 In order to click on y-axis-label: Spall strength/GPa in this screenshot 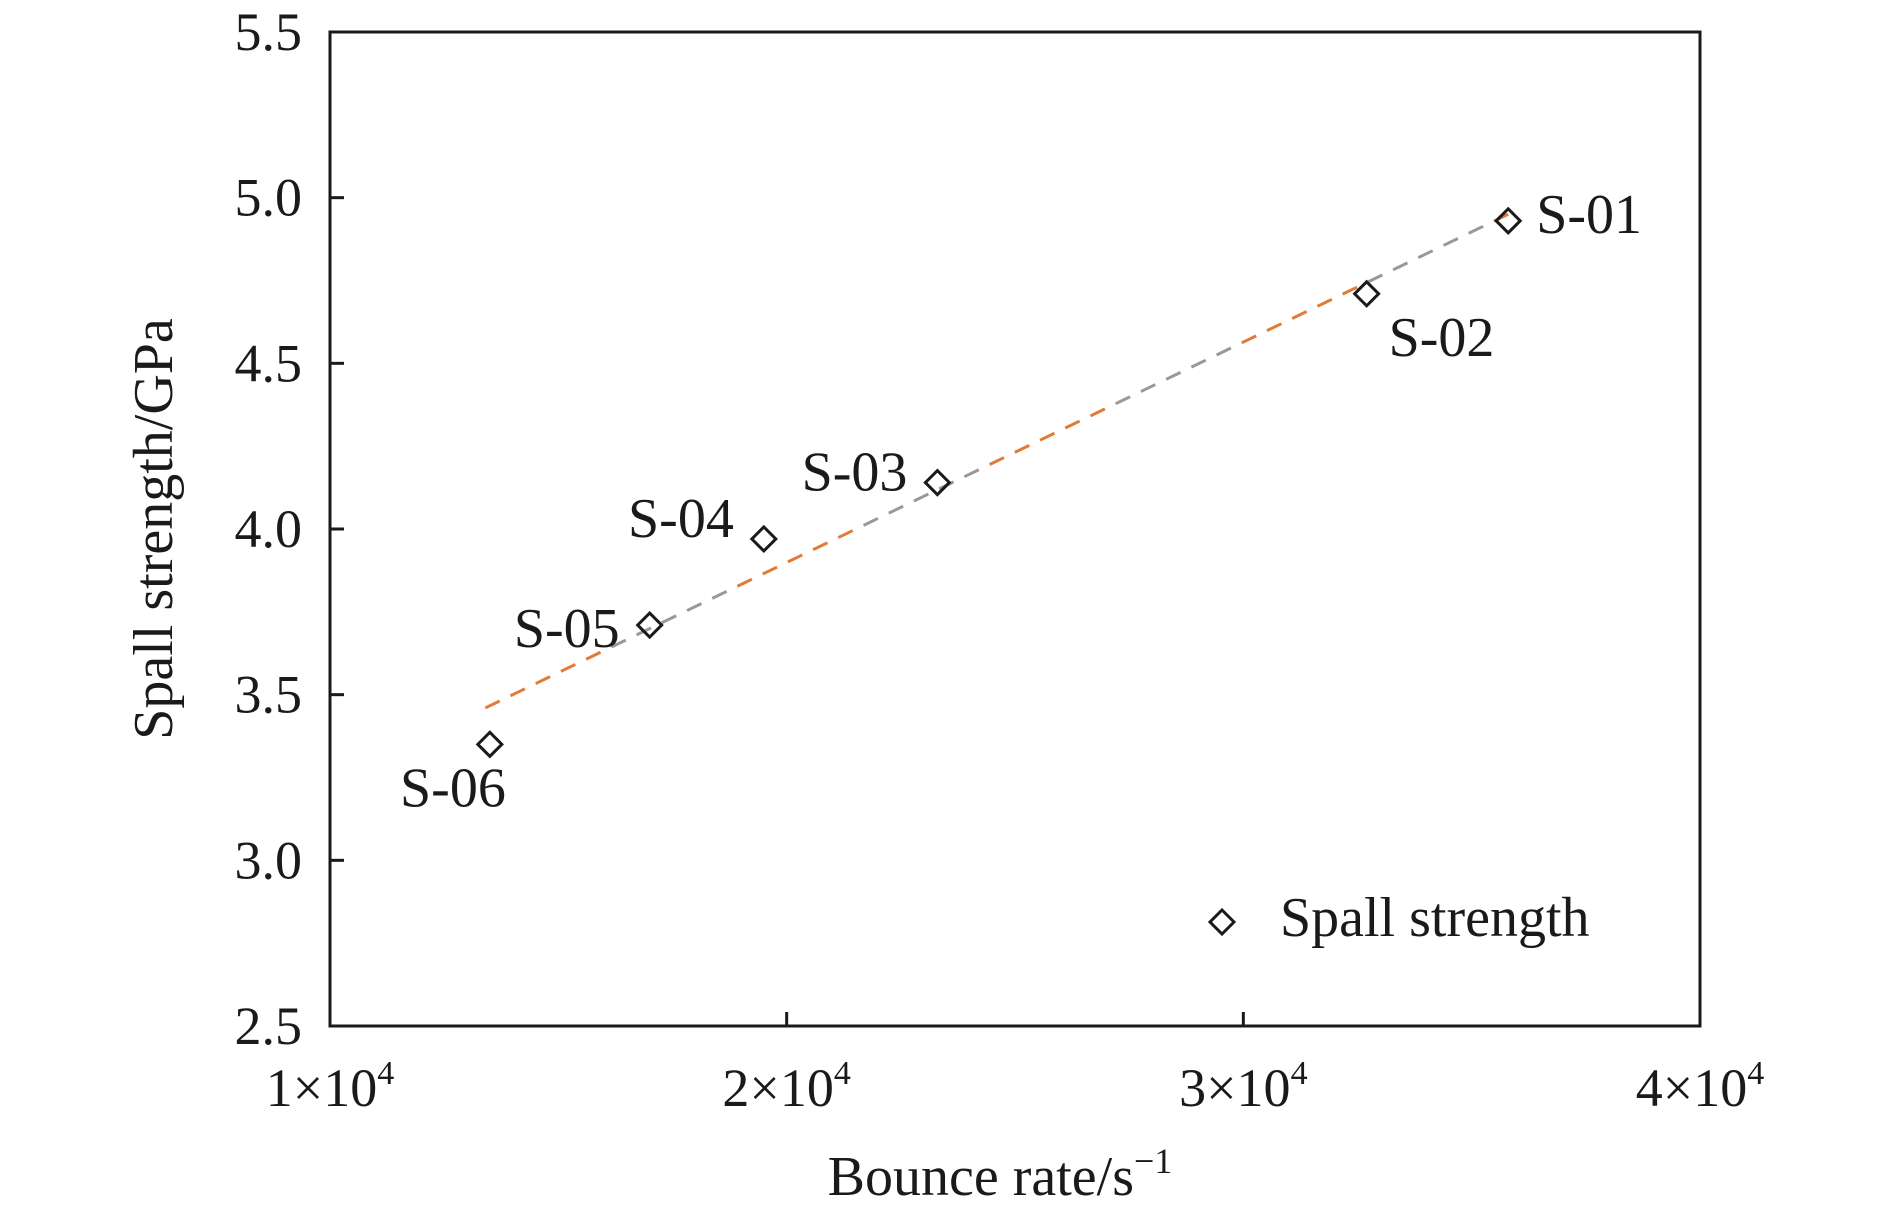, I will do `click(154, 529)`.